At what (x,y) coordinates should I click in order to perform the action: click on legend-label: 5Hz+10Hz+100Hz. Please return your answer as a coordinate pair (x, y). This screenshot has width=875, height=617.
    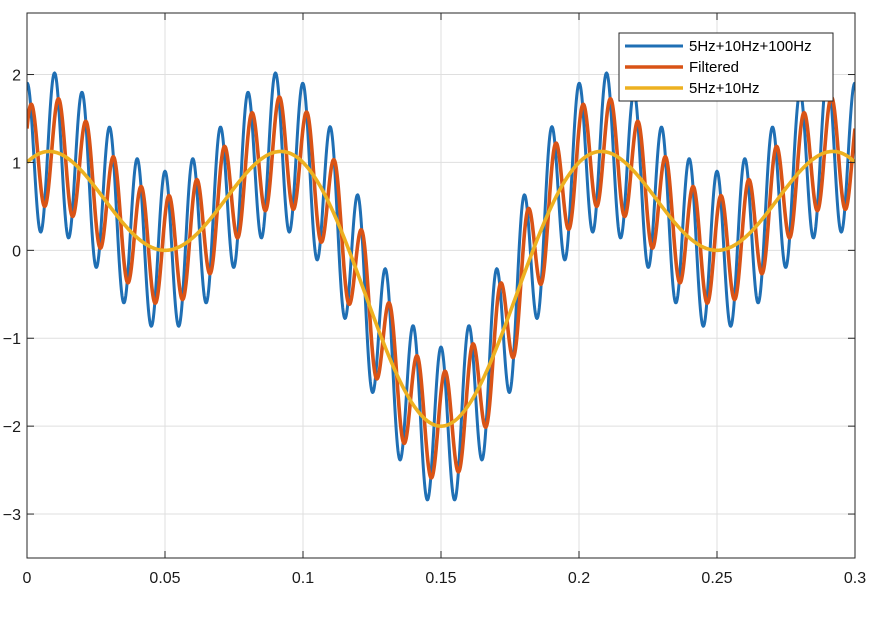
    Looking at the image, I should click on (750, 46).